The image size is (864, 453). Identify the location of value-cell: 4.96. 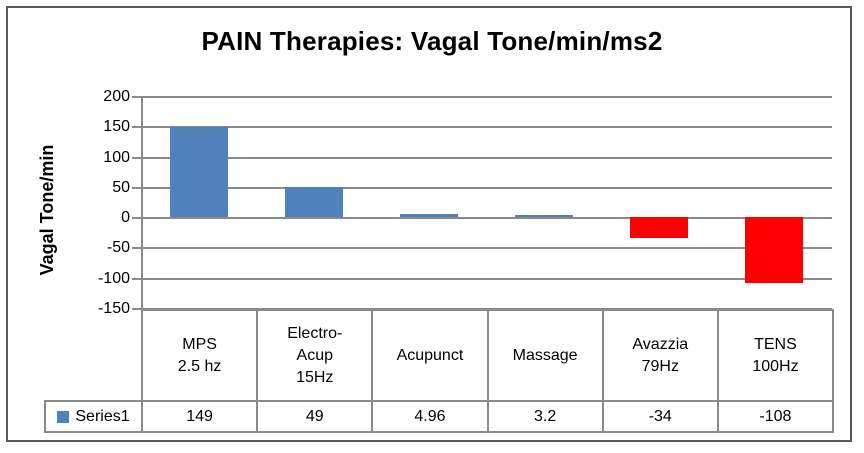
(430, 416).